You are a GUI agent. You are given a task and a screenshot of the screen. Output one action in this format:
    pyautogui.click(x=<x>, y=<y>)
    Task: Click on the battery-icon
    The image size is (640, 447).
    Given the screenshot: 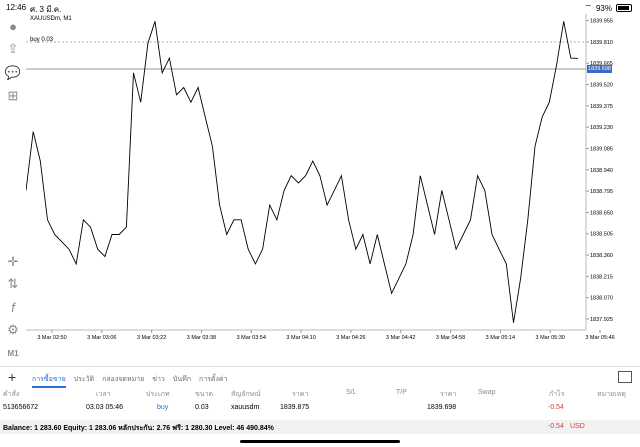 What is the action you would take?
    pyautogui.click(x=624, y=8)
    